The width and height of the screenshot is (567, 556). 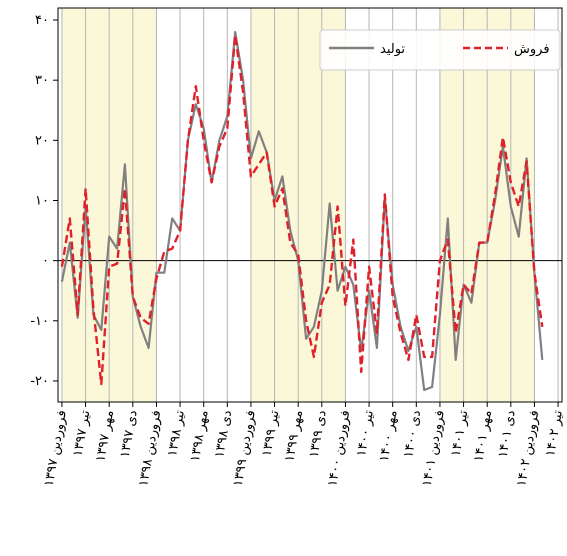 What do you see at coordinates (483, 436) in the screenshot?
I see `x-tick-label: مهر ۱۴۰۱` at bounding box center [483, 436].